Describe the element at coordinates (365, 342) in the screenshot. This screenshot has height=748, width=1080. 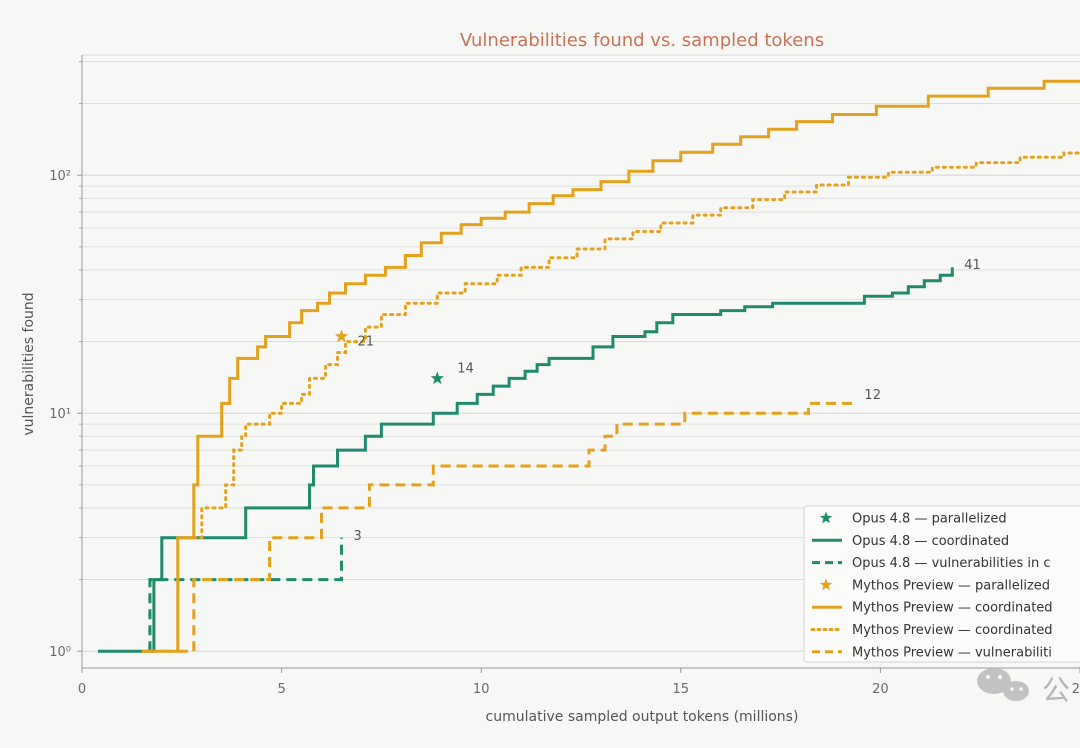
I see `point-label: 21` at that location.